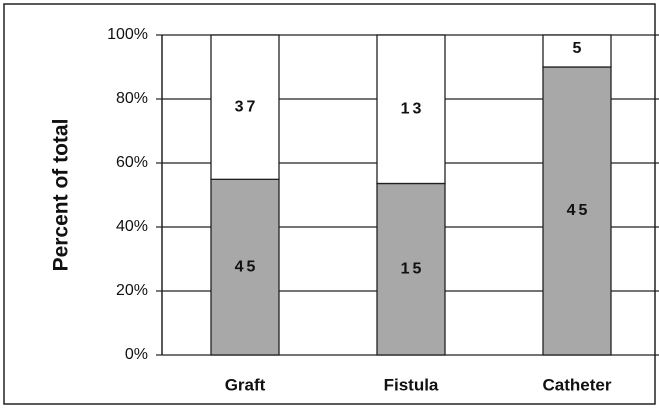 This screenshot has width=659, height=408. Describe the element at coordinates (61, 195) in the screenshot. I see `y-axis-label: Percent of total` at that location.